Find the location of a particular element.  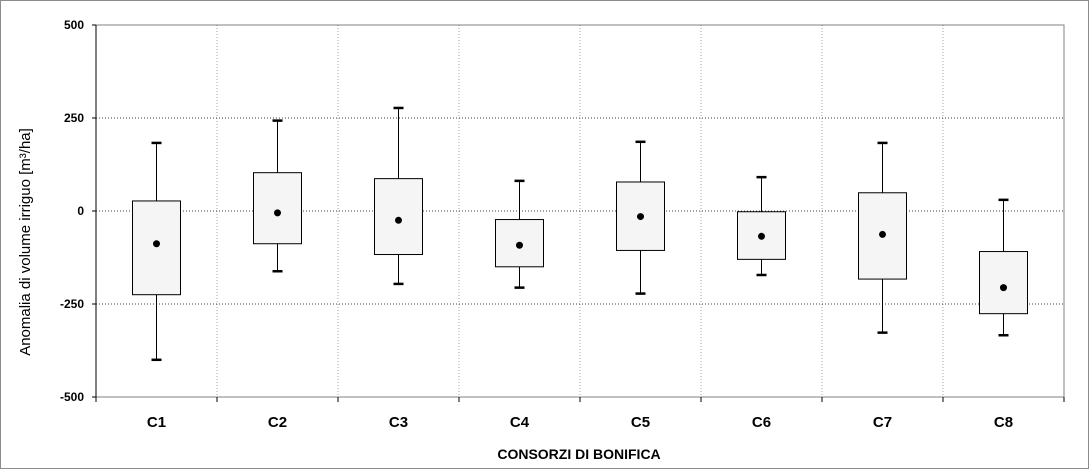

y-tick-label: -500 is located at coordinates (72, 397).